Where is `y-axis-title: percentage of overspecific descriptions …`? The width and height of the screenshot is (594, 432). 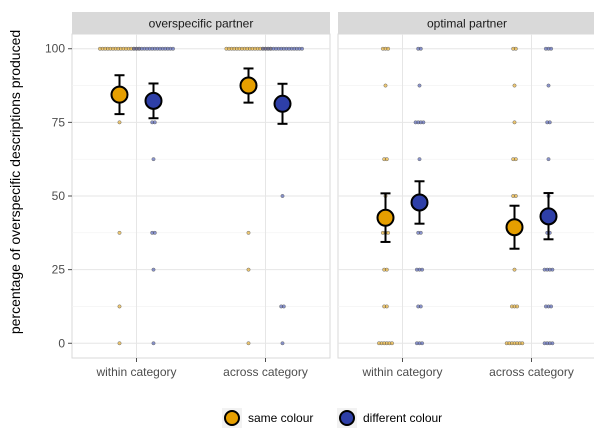 y-axis-title: percentage of overspecific descriptions … is located at coordinates (15, 182).